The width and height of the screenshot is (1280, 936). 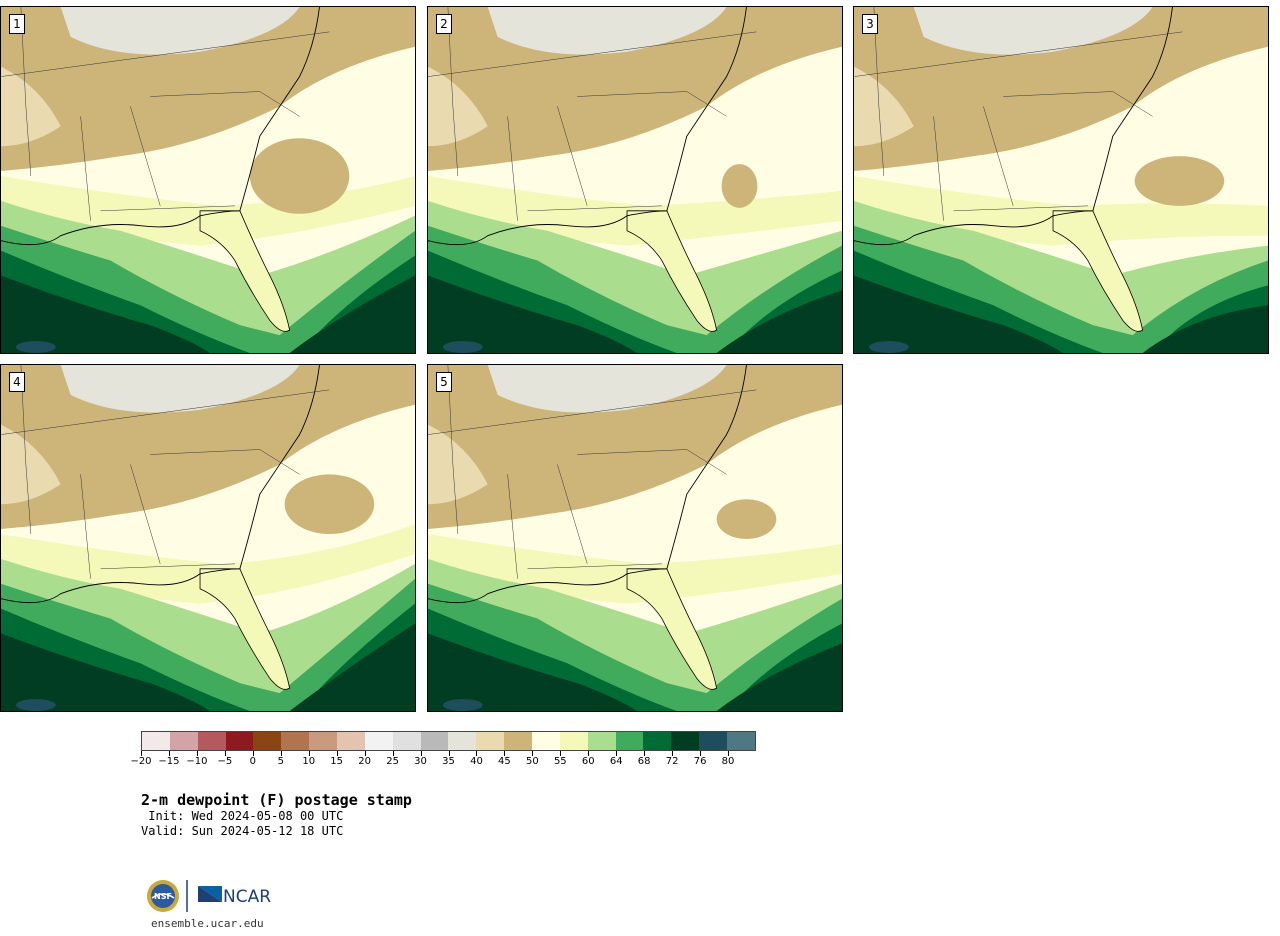 What do you see at coordinates (532, 761) in the screenshot?
I see `colorbar-tick-label: 50` at bounding box center [532, 761].